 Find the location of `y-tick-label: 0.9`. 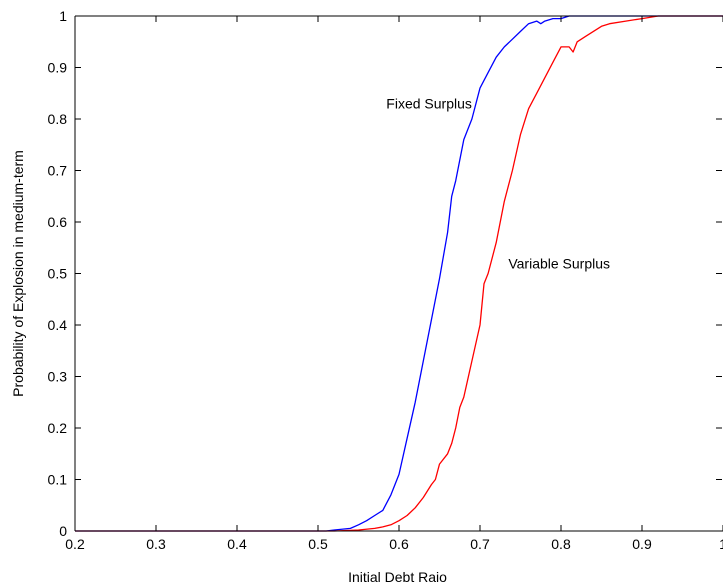

y-tick-label: 0.9 is located at coordinates (58, 68).